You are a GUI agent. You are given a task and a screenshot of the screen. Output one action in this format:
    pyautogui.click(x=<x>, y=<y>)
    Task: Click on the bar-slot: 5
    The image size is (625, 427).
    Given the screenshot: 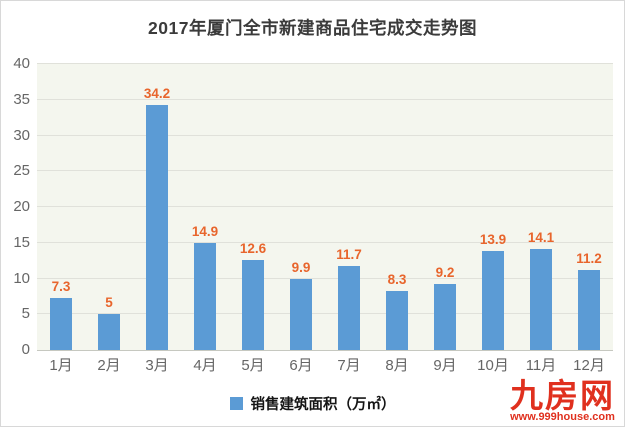 What is the action you would take?
    pyautogui.click(x=109, y=207)
    